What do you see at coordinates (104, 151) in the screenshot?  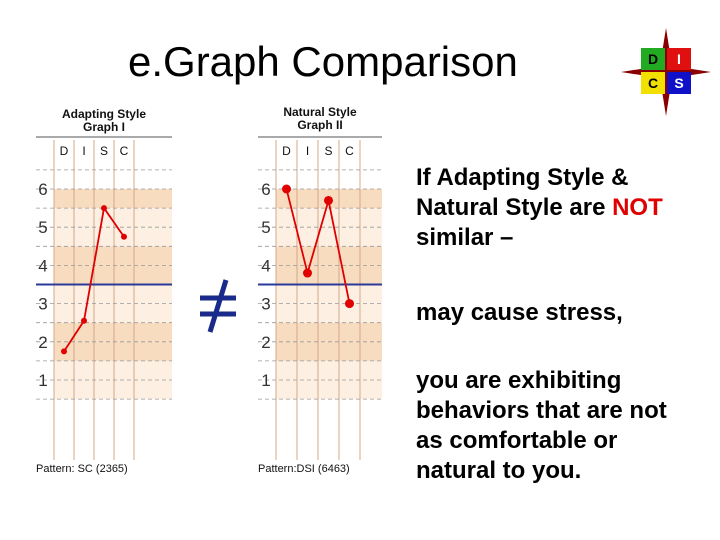 I see `graph1-column-s: S` at bounding box center [104, 151].